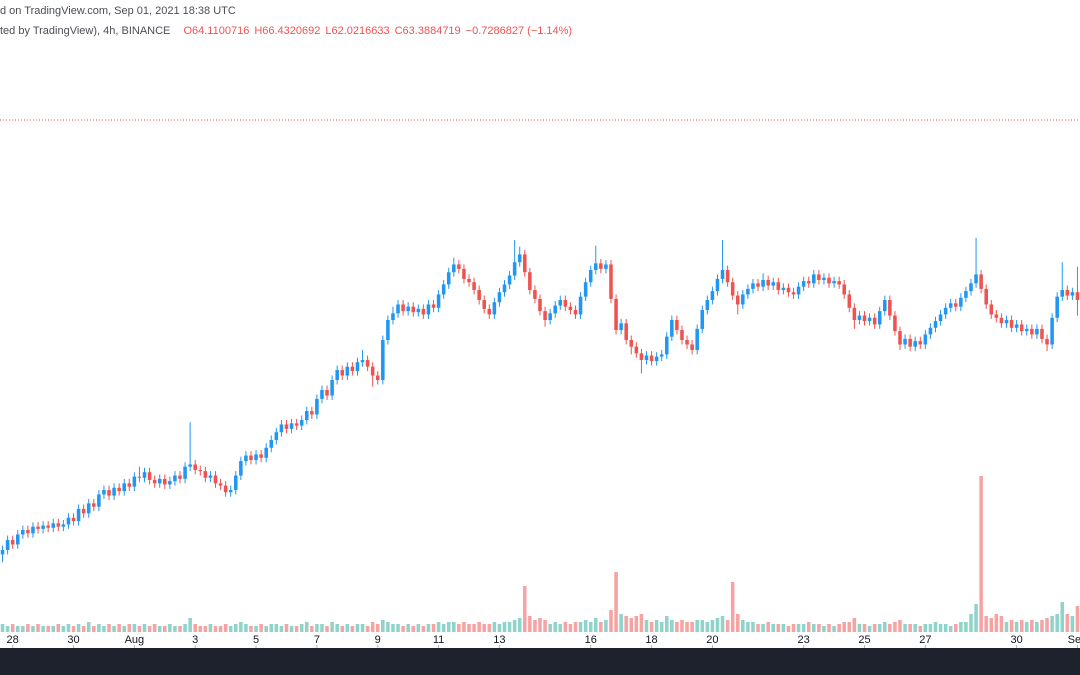 This screenshot has height=675, width=1080. I want to click on x-tick-label: 25, so click(864, 640).